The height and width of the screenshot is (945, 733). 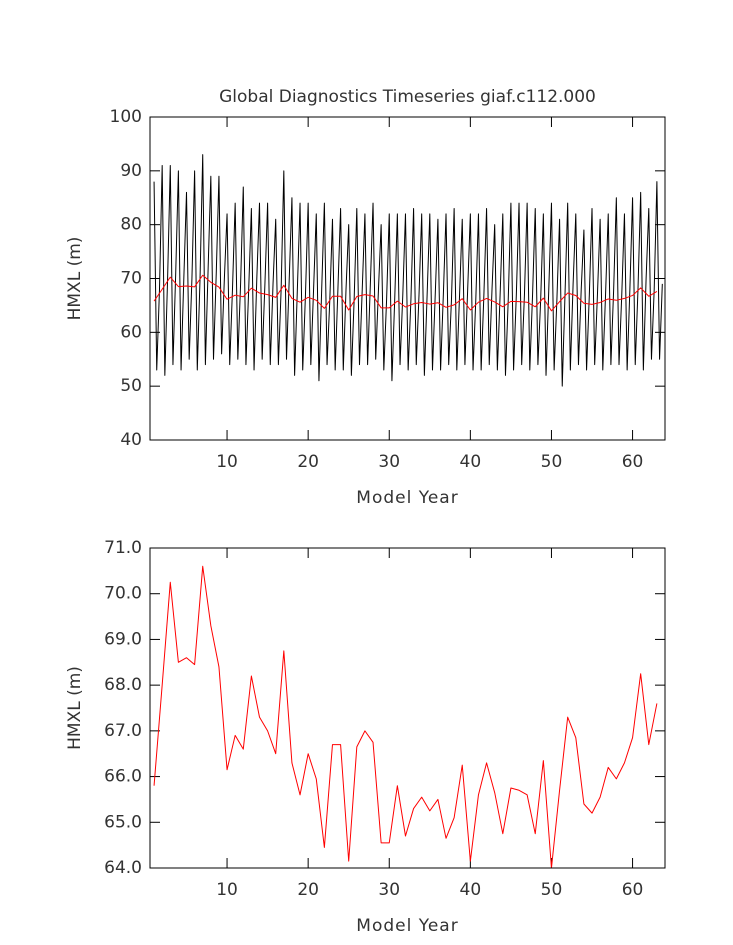 I want to click on y-tick-label: 68.0, so click(x=123, y=685).